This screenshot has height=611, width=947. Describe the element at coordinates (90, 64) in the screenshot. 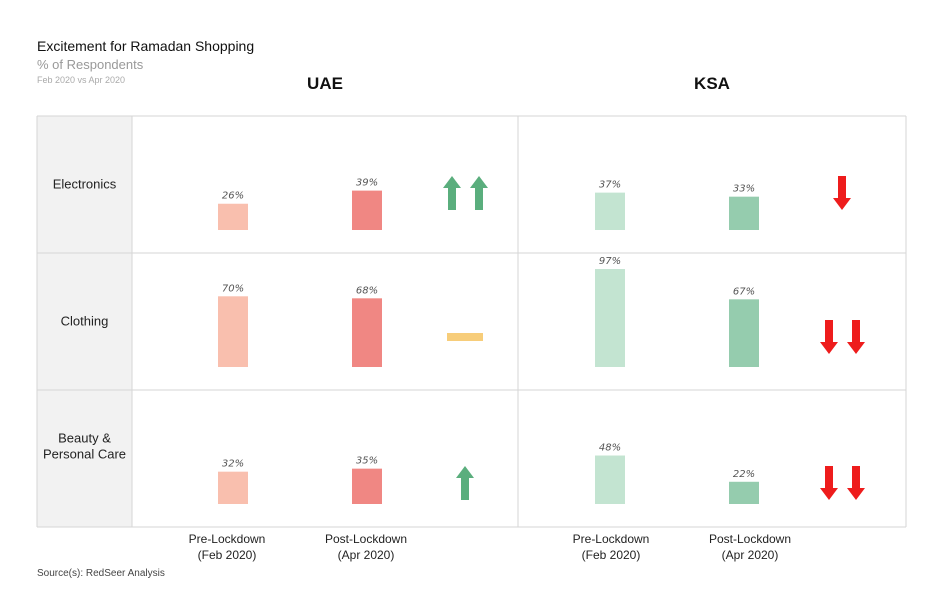

I see `chart-subtitle: % of Respondents` at that location.